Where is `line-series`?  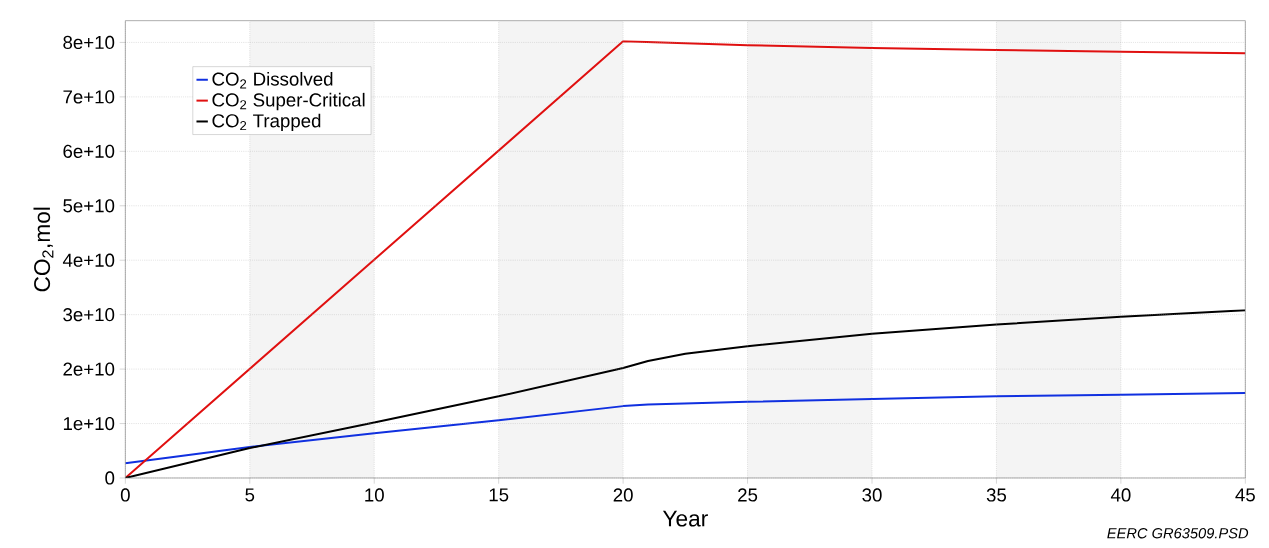 line-series is located at coordinates (685, 428).